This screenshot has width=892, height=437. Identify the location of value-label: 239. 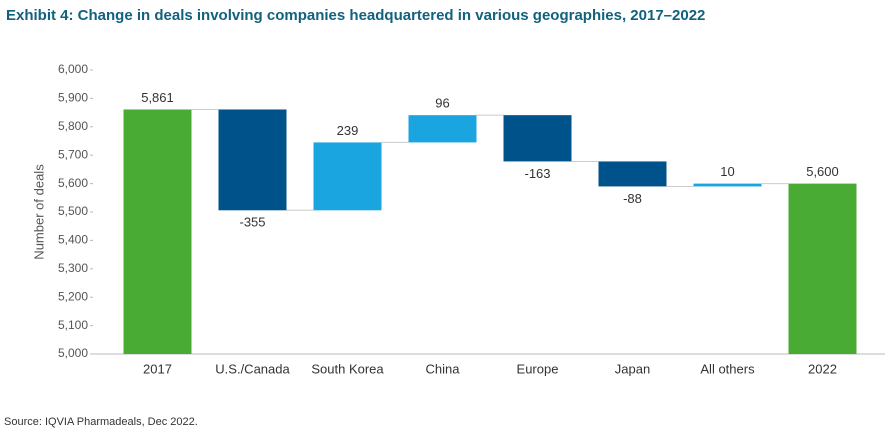
(348, 130).